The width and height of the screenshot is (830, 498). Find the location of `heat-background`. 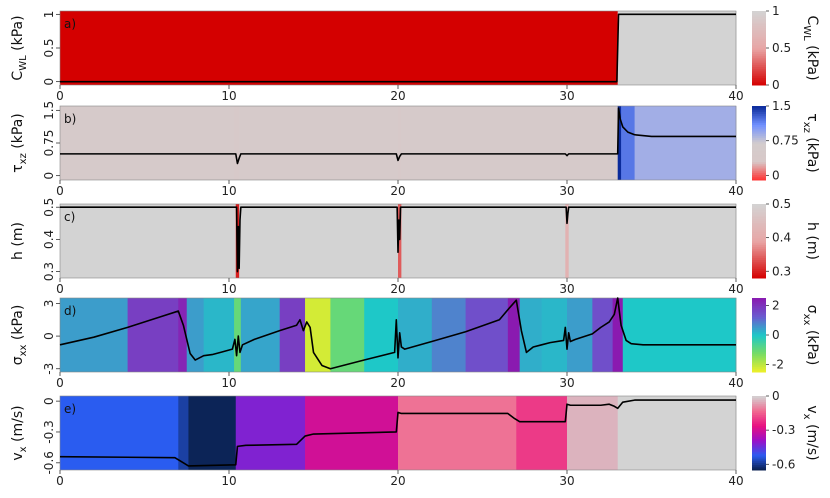

heat-background is located at coordinates (398, 241).